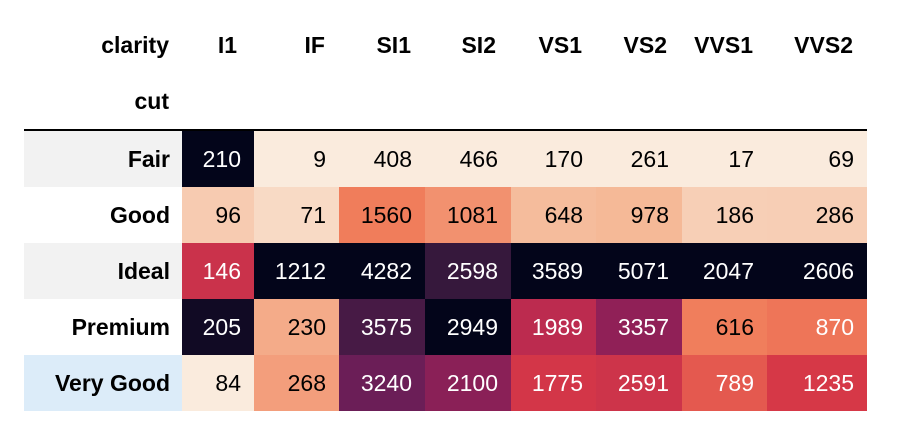 The width and height of the screenshot is (920, 438). I want to click on heatmap-cell: 17, so click(724, 159).